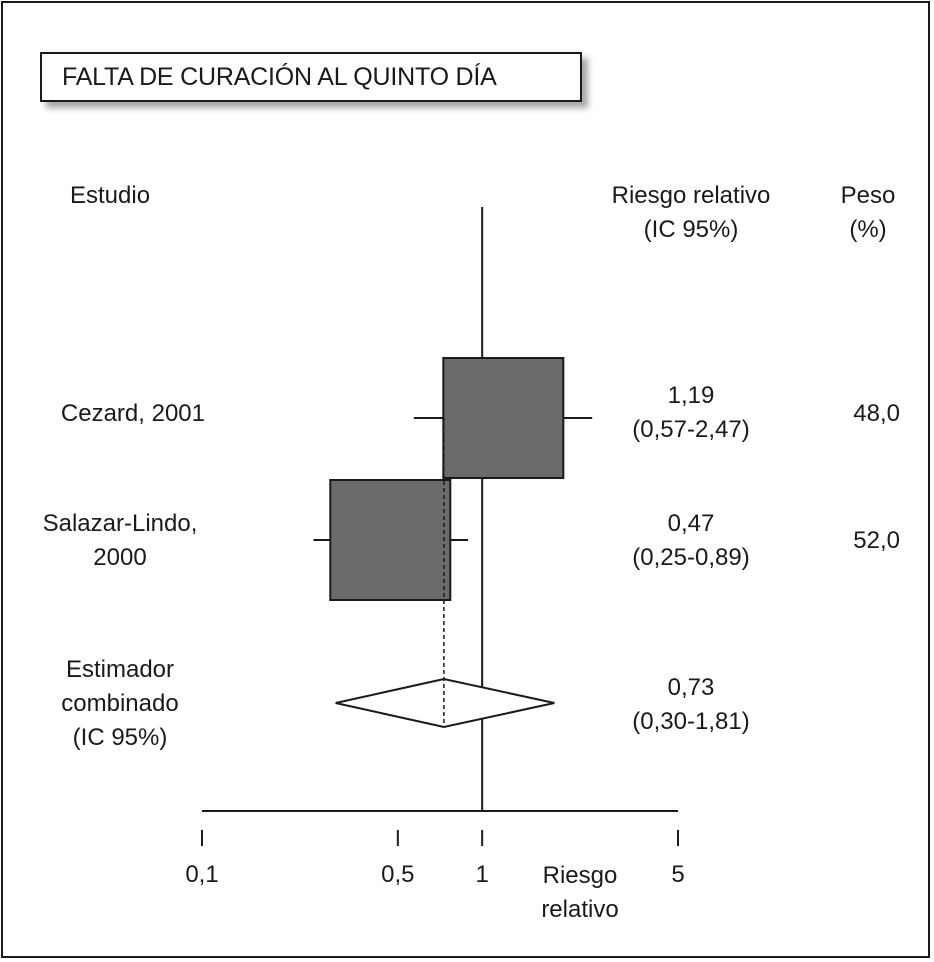  I want to click on chart-title: FALTA DE CURACIÓN AL QUINTO DÍA, so click(311, 77).